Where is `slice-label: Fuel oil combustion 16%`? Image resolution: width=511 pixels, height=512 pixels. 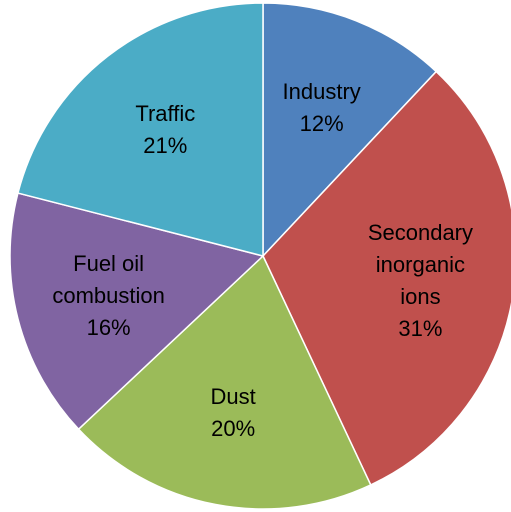 slice-label: Fuel oil combustion 16% is located at coordinates (108, 296).